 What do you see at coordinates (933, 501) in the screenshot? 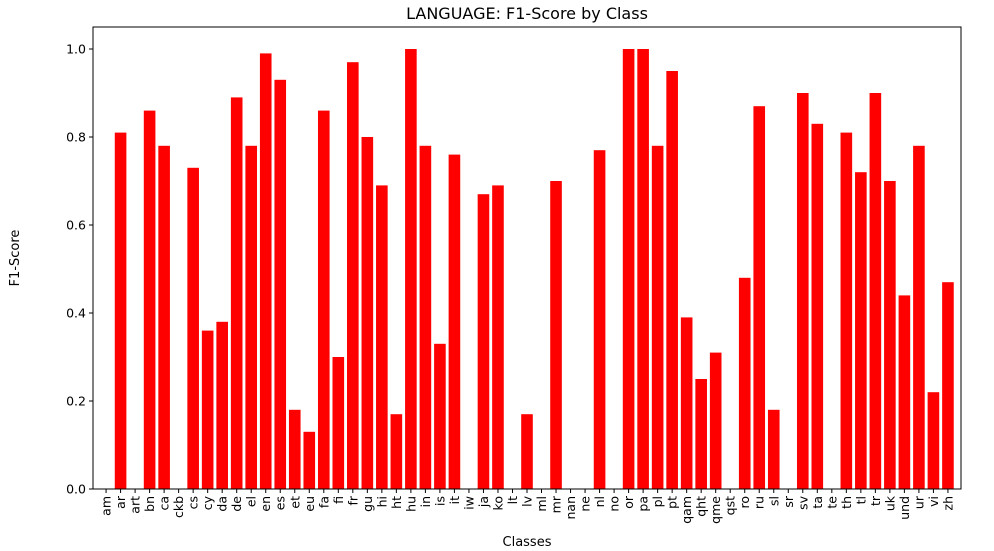
I see `x-tick-label: vi` at bounding box center [933, 501].